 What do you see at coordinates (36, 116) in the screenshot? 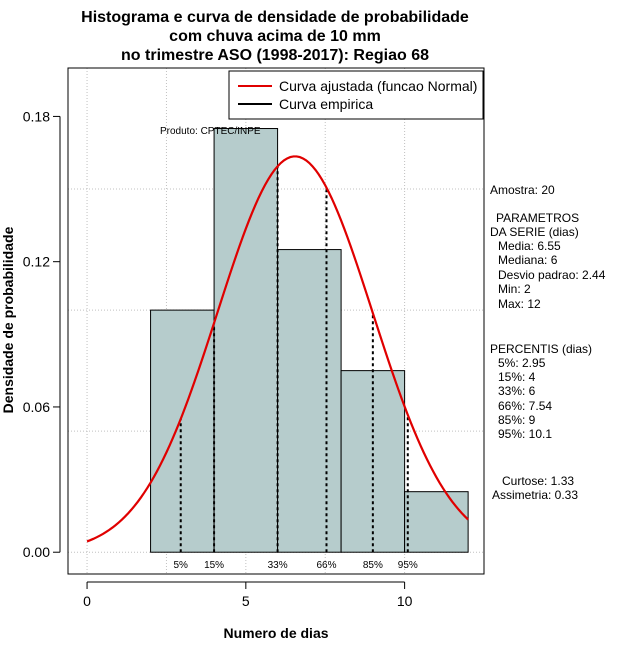
I see `y-tick-label-3: 0.18` at bounding box center [36, 116].